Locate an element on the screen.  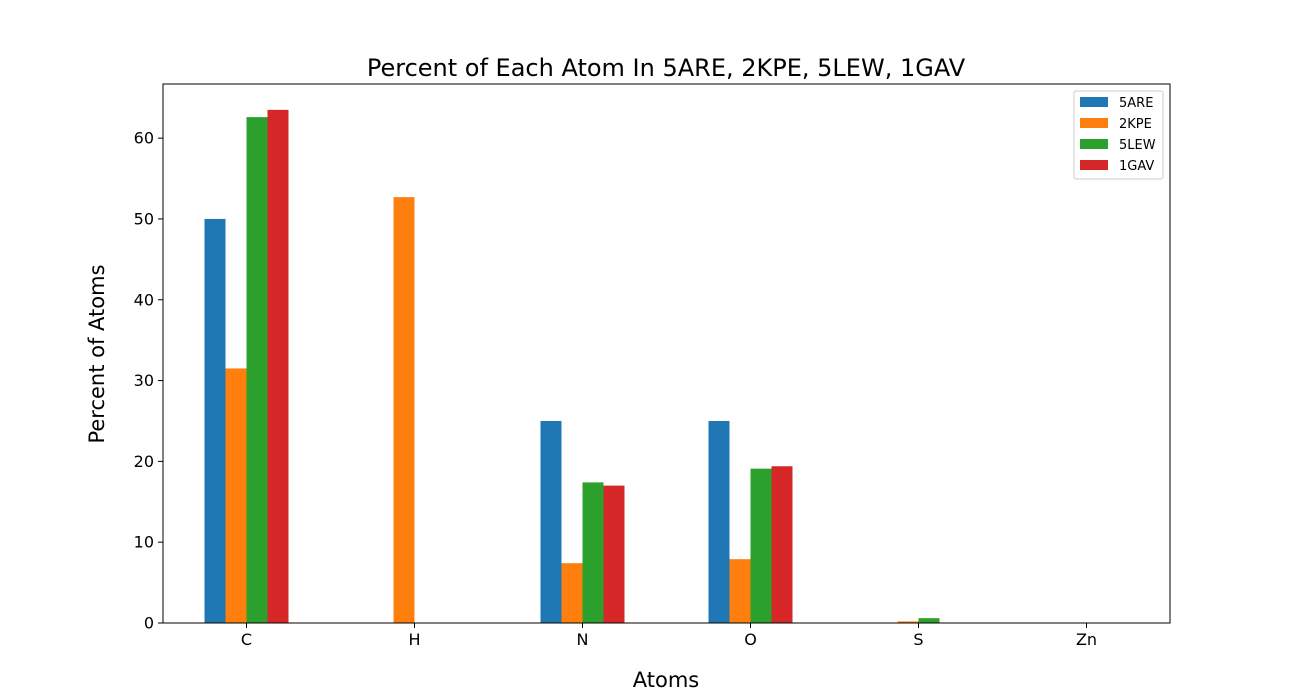
legend-swatch-2KPE is located at coordinates (1094, 123).